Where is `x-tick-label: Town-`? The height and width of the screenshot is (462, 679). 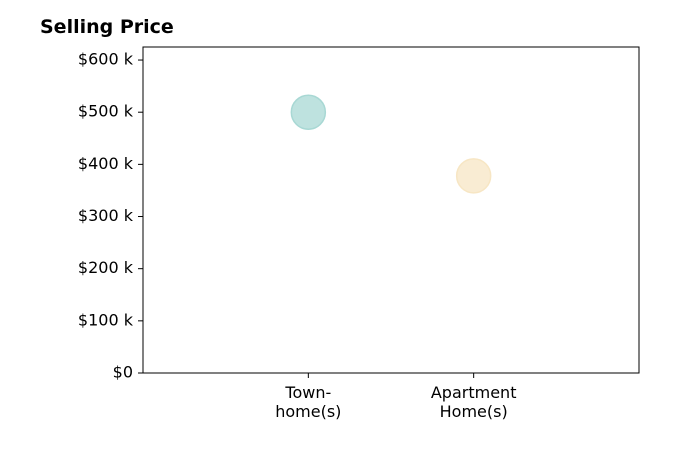 x-tick-label: Town- is located at coordinates (307, 392).